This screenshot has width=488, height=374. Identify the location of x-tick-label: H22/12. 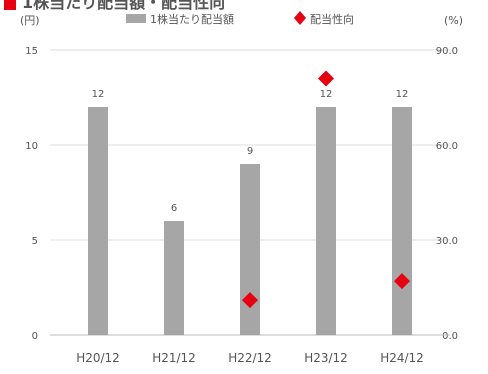
(250, 358).